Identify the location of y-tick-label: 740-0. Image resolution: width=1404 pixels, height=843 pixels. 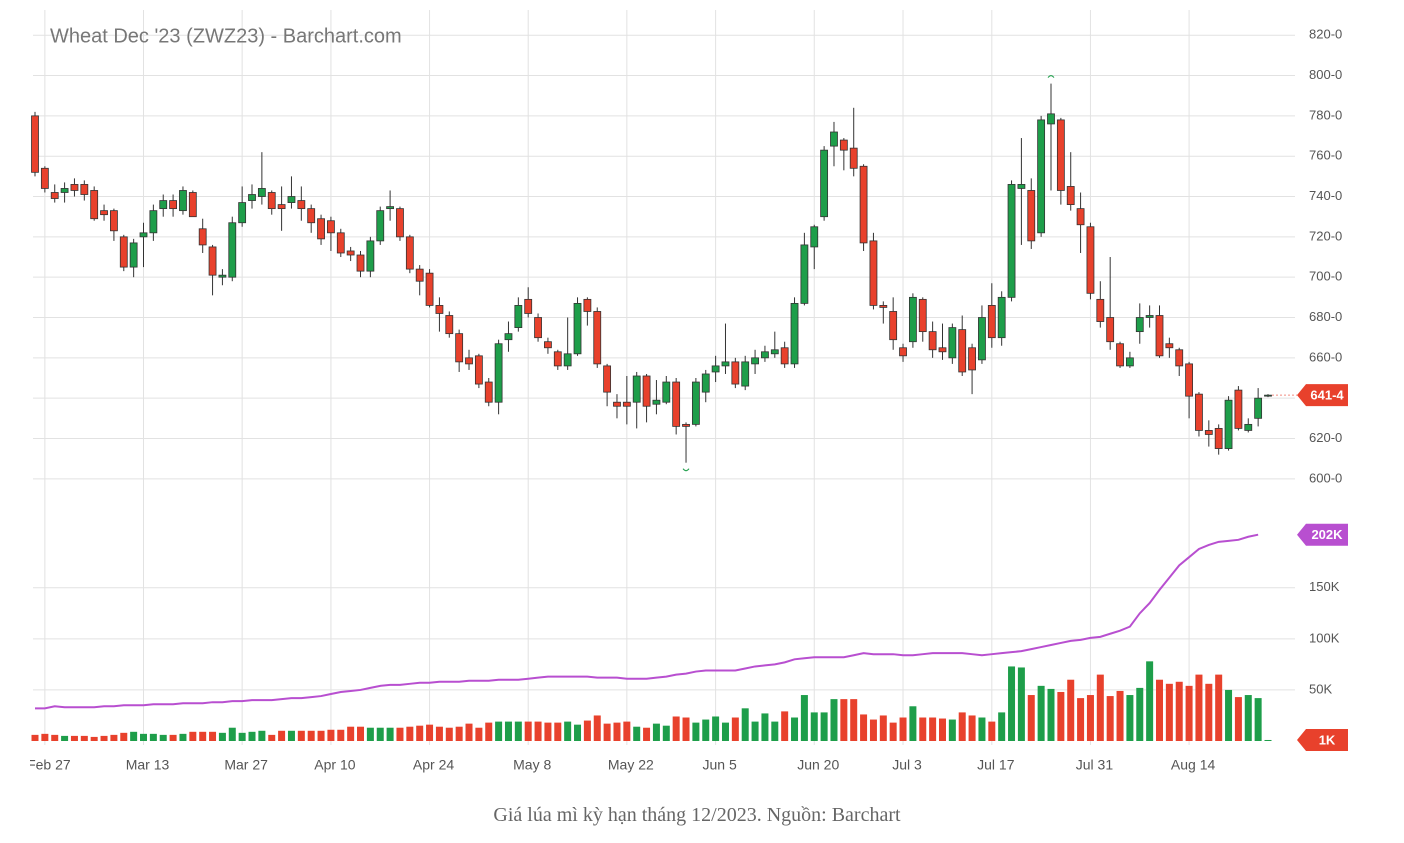
(1325, 195).